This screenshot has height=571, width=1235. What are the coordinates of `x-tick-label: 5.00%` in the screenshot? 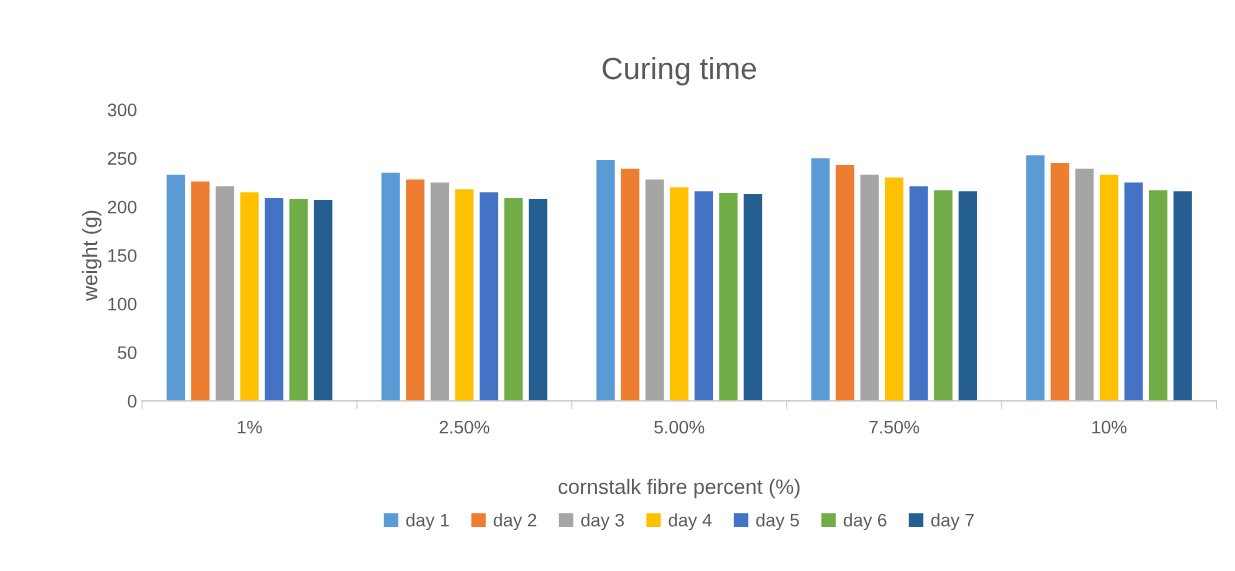 It's located at (679, 427).